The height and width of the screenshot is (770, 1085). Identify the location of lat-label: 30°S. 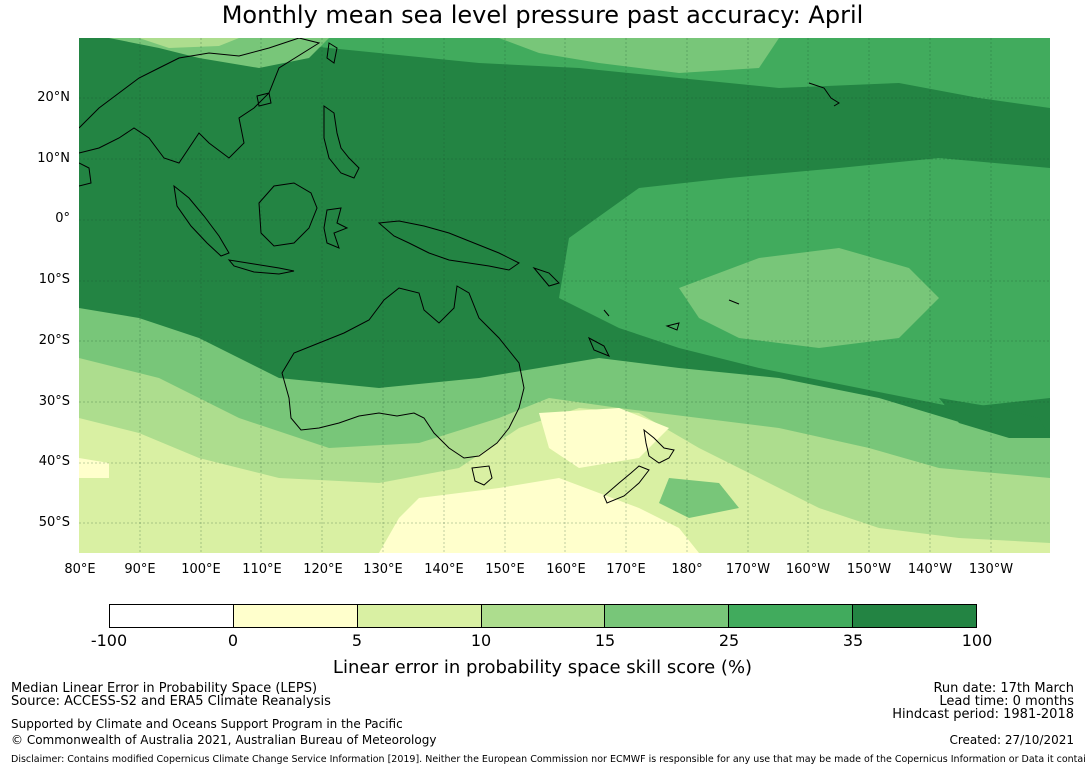
(54, 401).